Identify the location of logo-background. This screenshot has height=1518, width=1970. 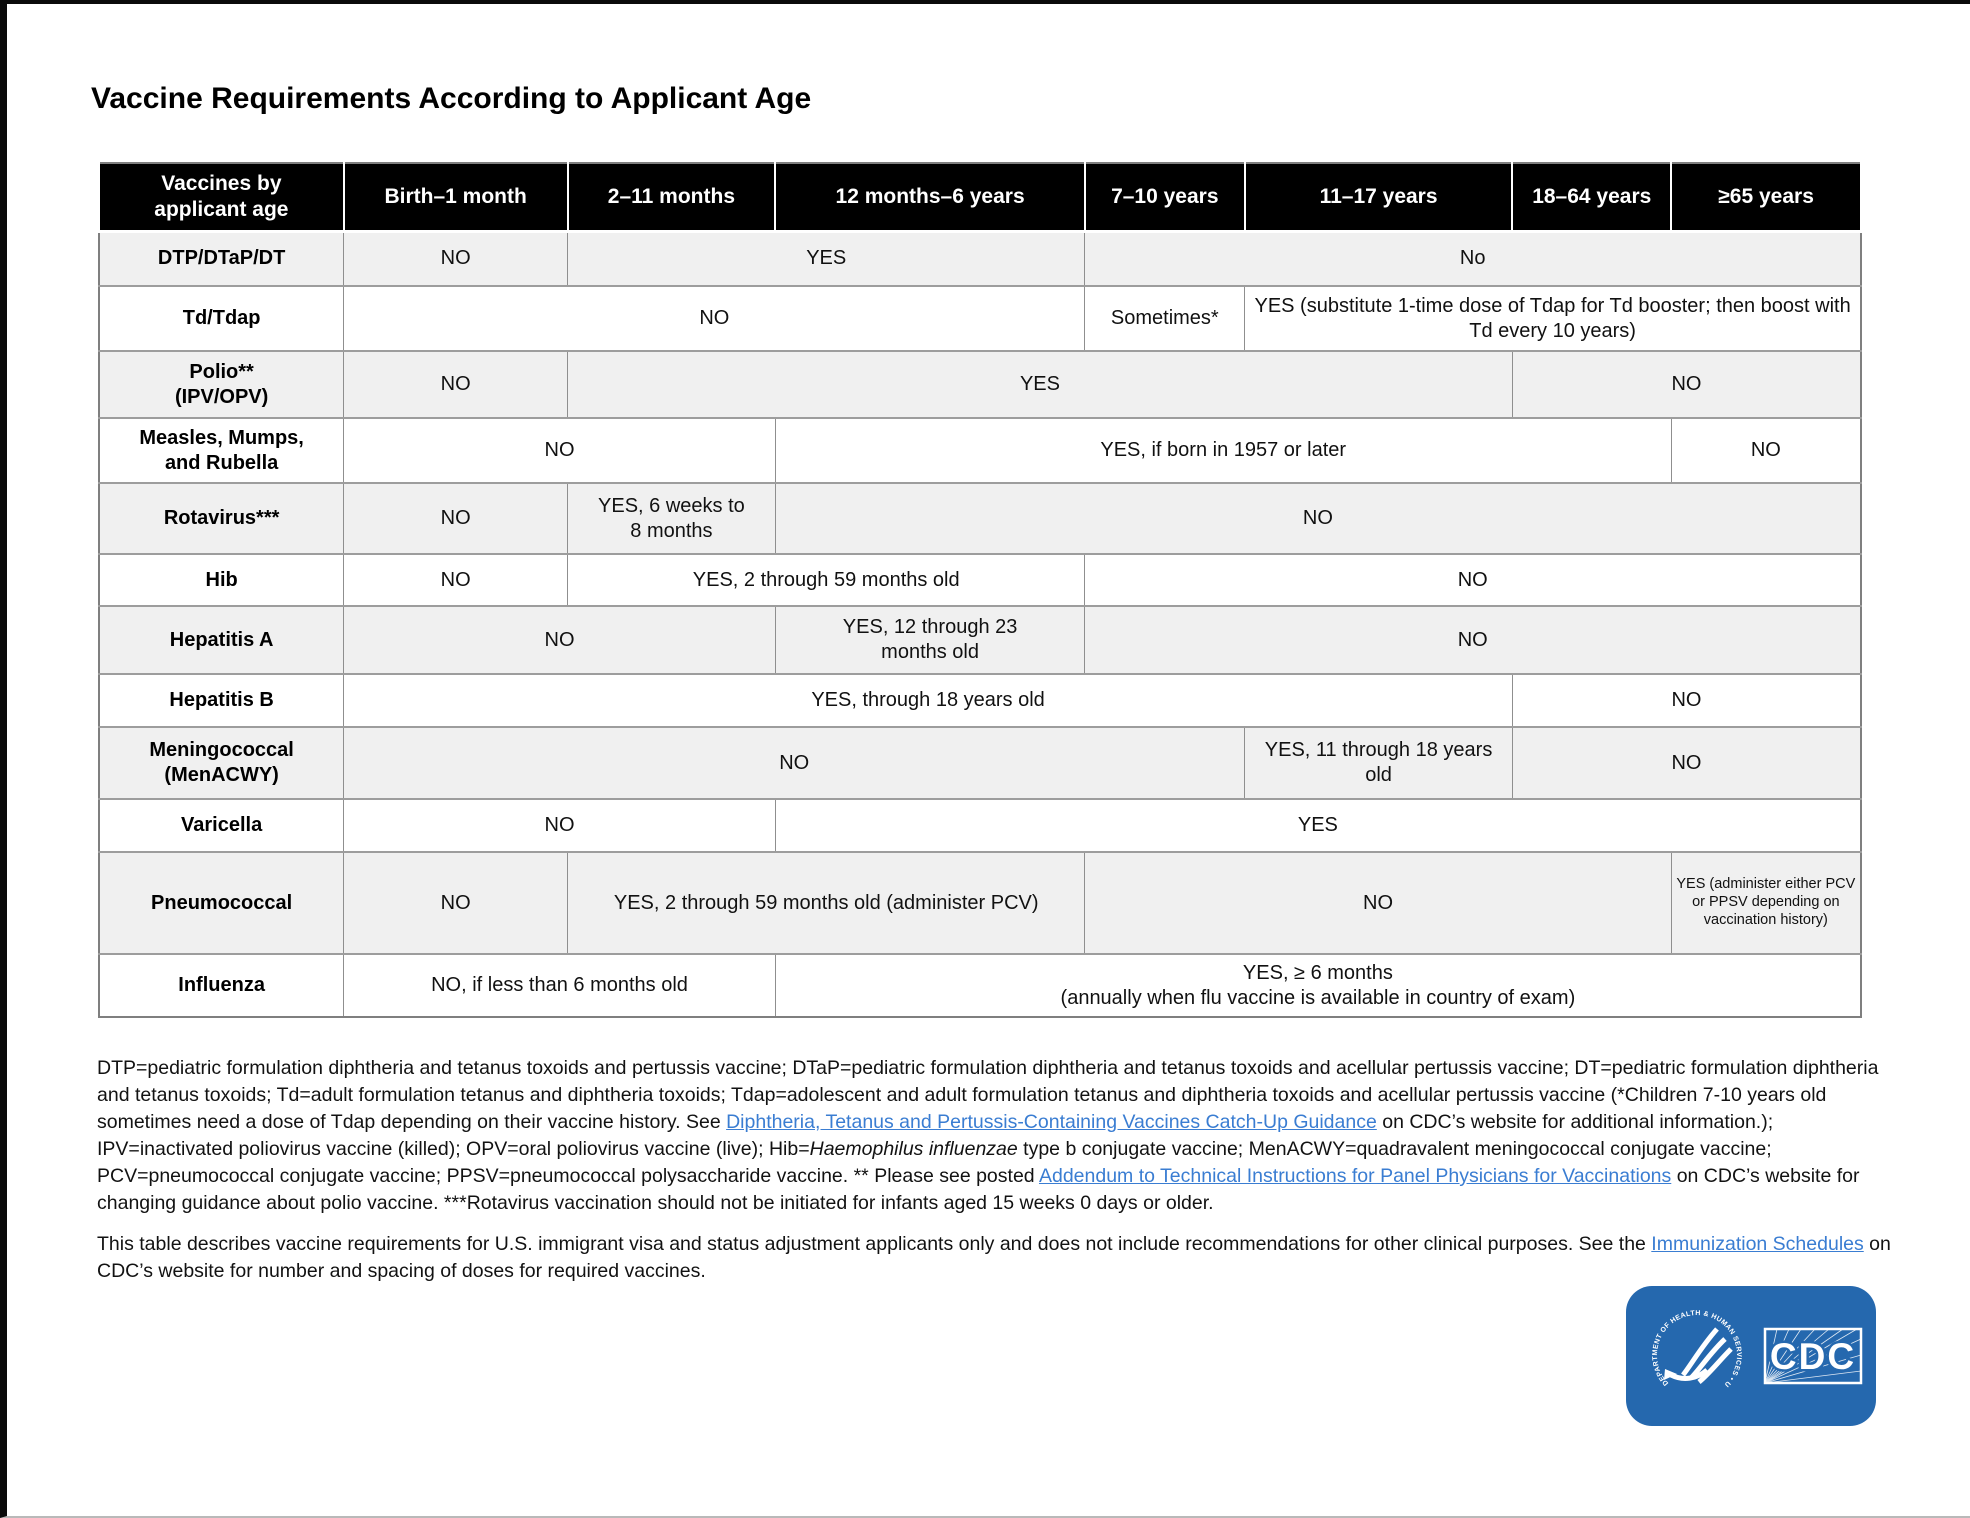
(1751, 1356).